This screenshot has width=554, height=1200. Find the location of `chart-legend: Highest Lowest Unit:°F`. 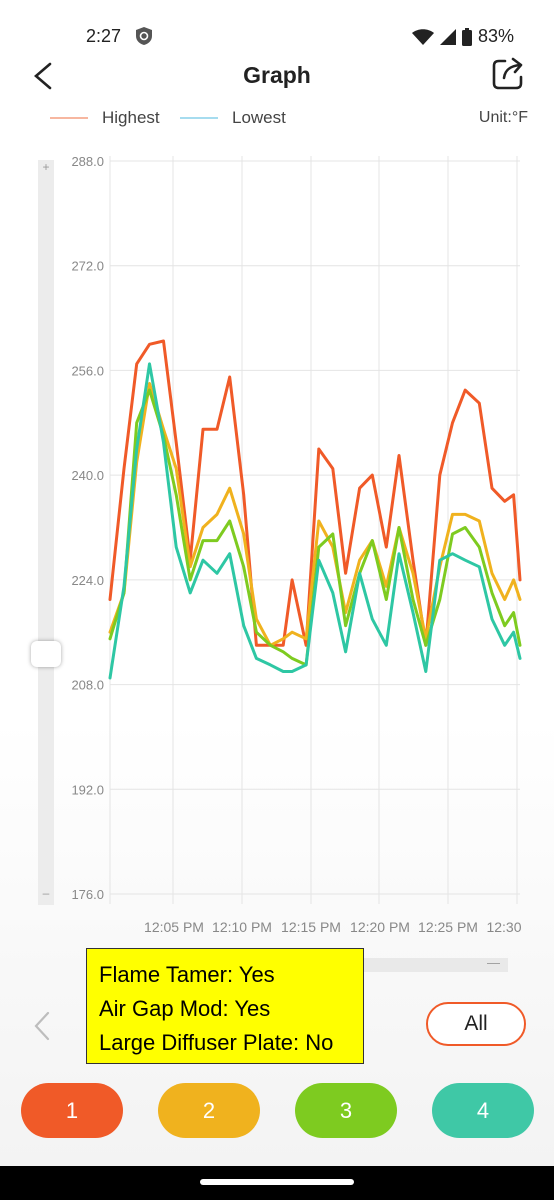

chart-legend: Highest Lowest Unit:°F is located at coordinates (277, 118).